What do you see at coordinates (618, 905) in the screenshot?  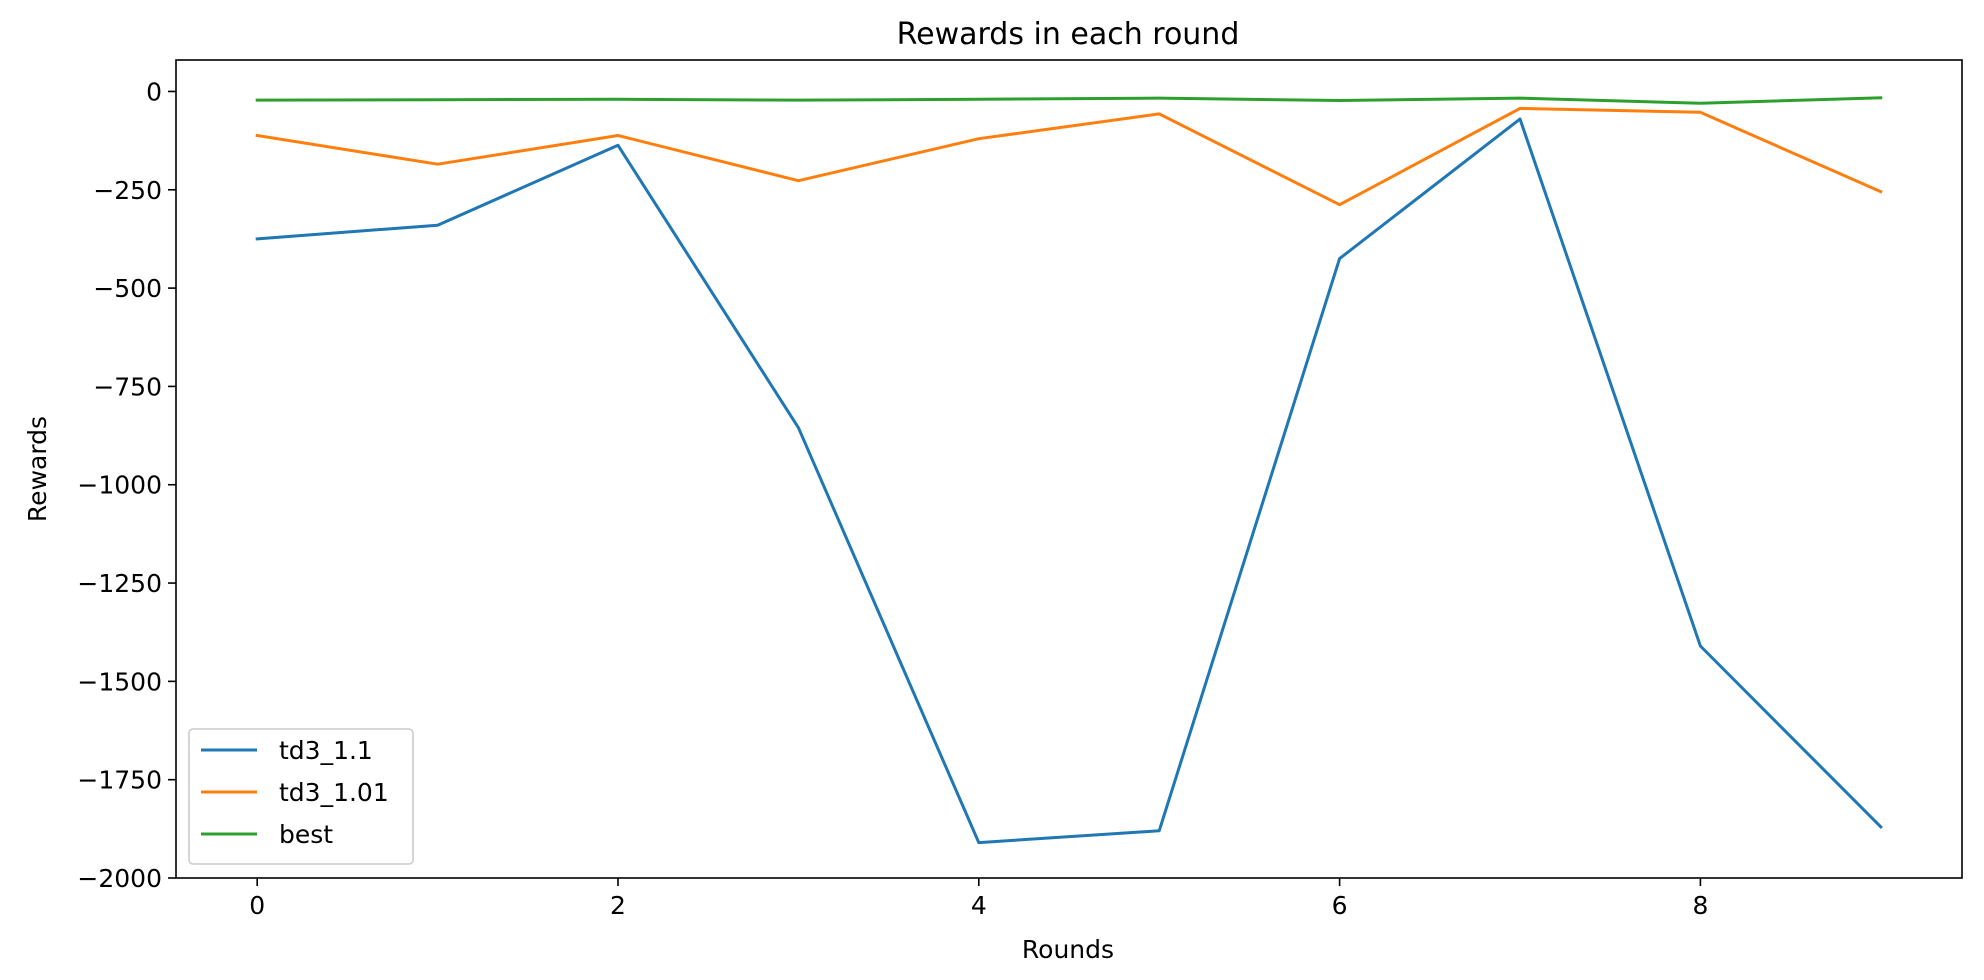 I see `x-tick-label: 2` at bounding box center [618, 905].